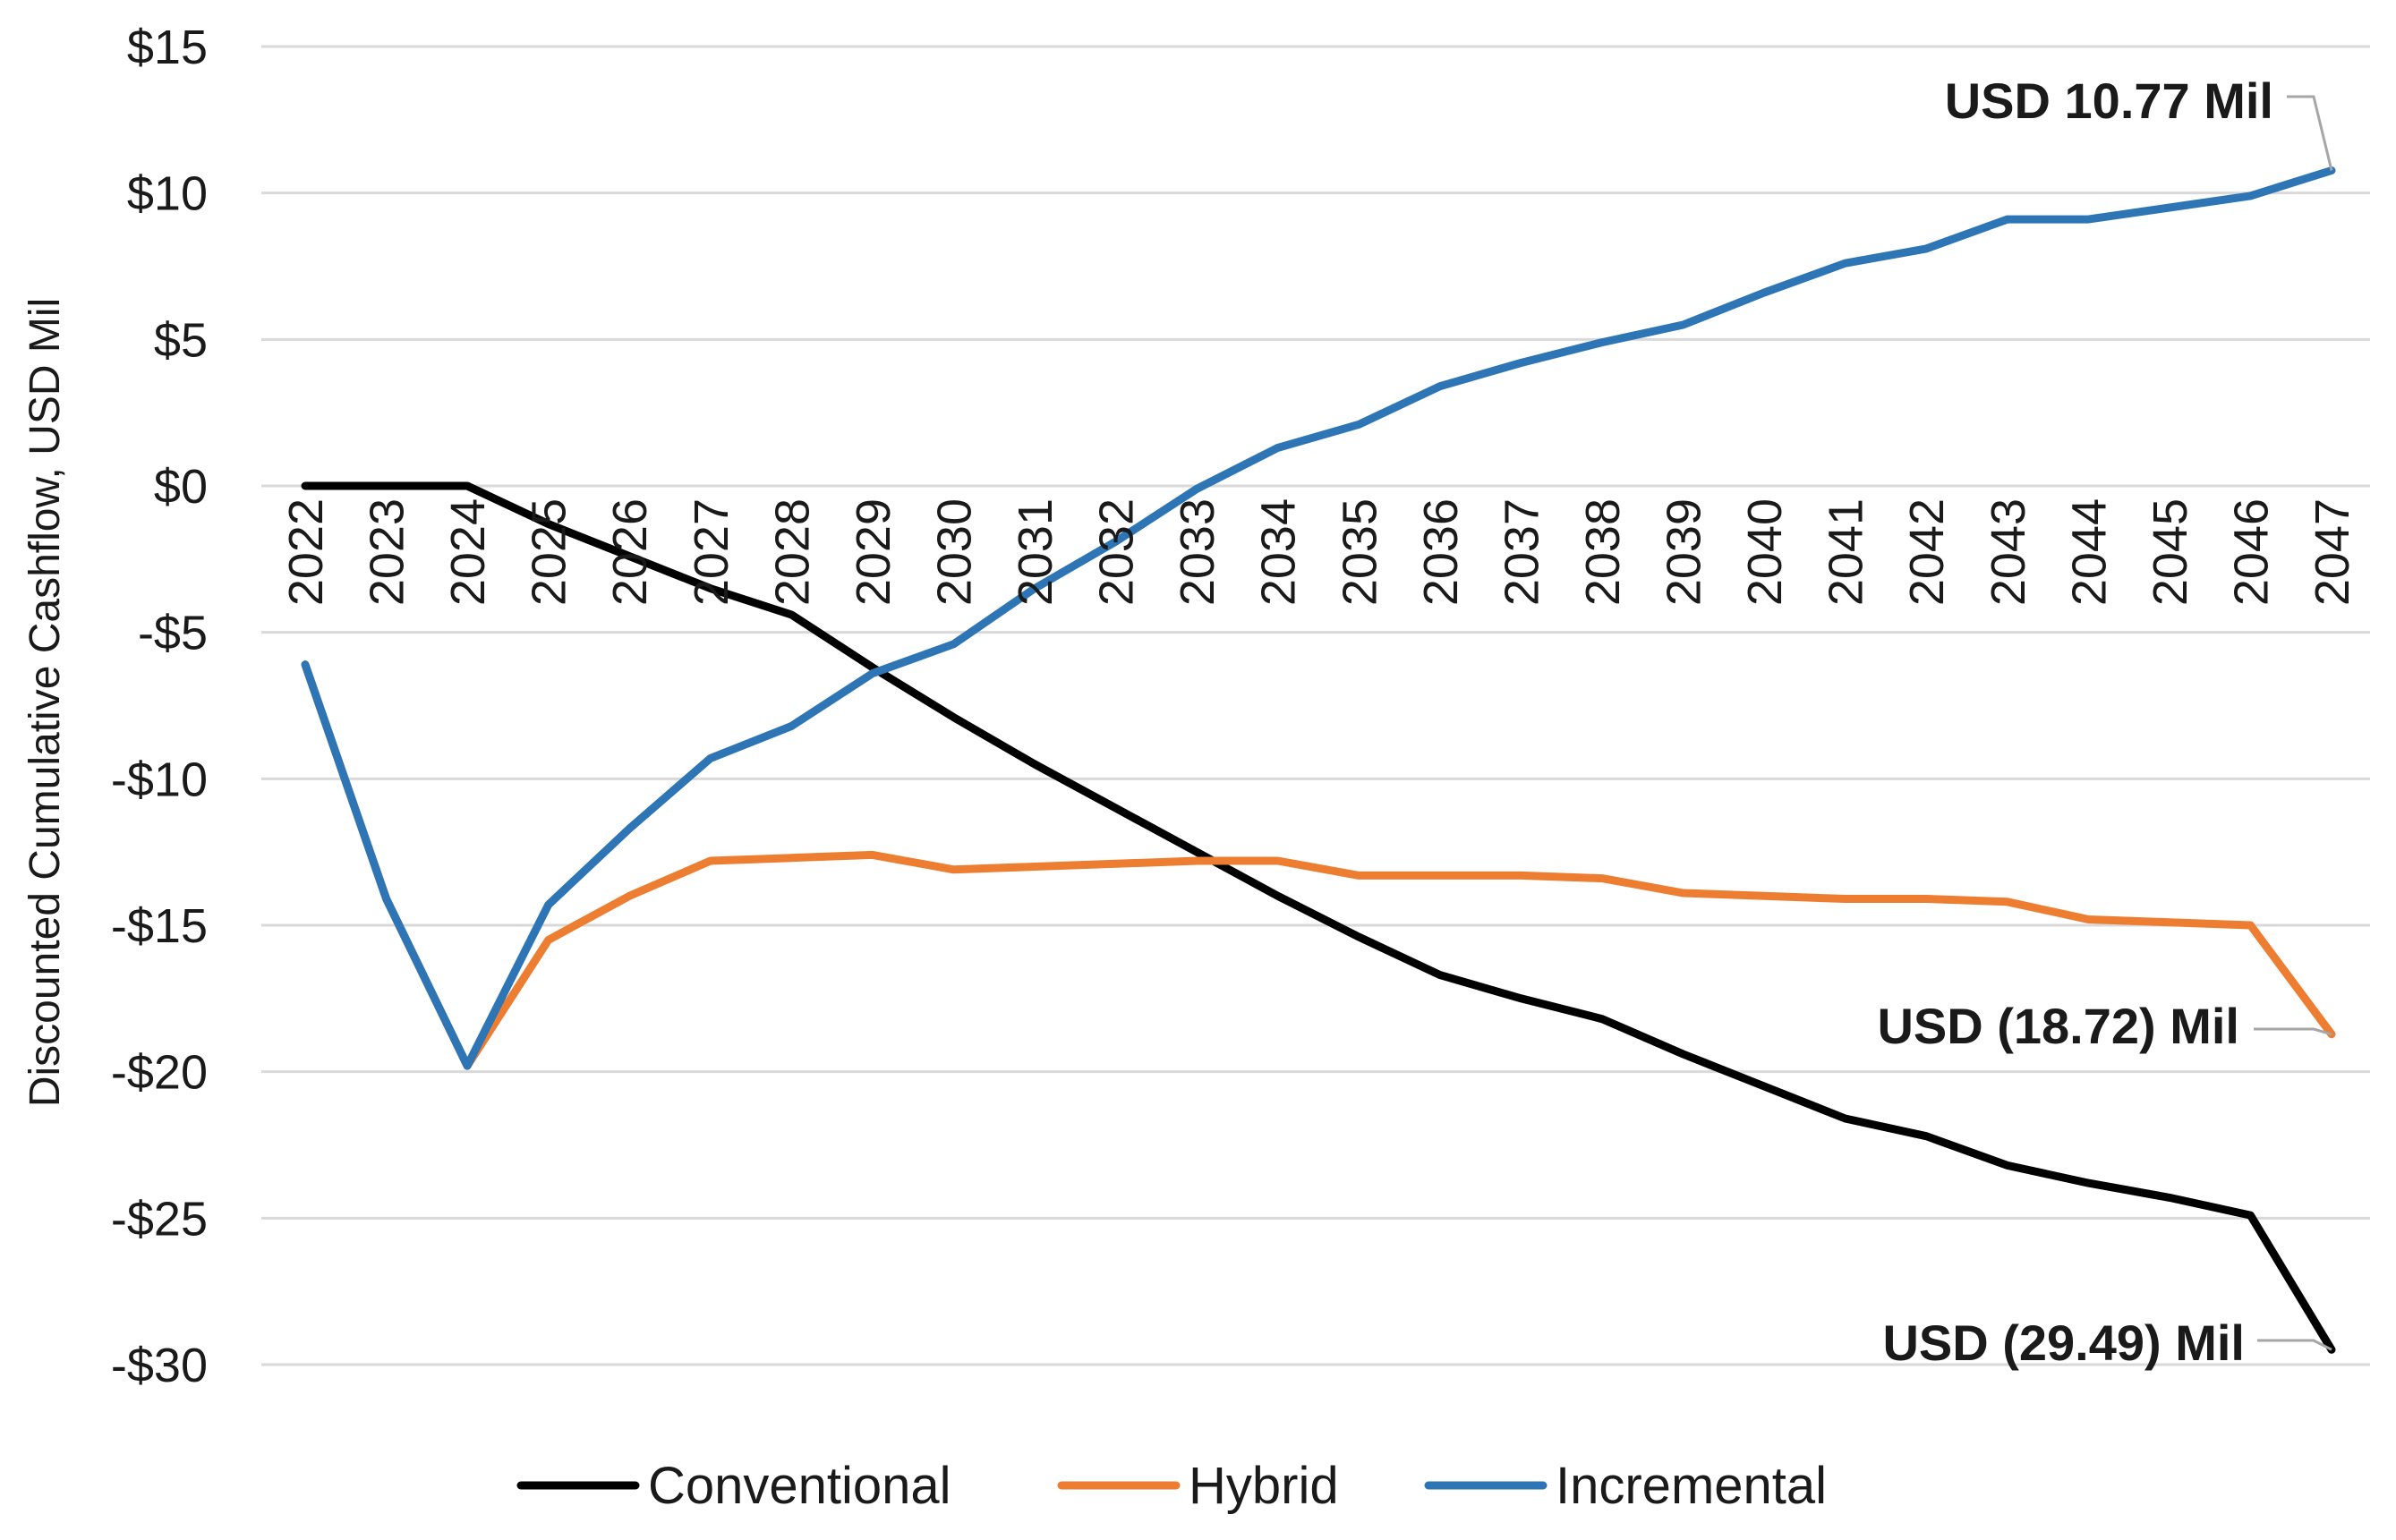 The height and width of the screenshot is (1540, 2396). Describe the element at coordinates (181, 487) in the screenshot. I see `y-tick-label: $0` at that location.